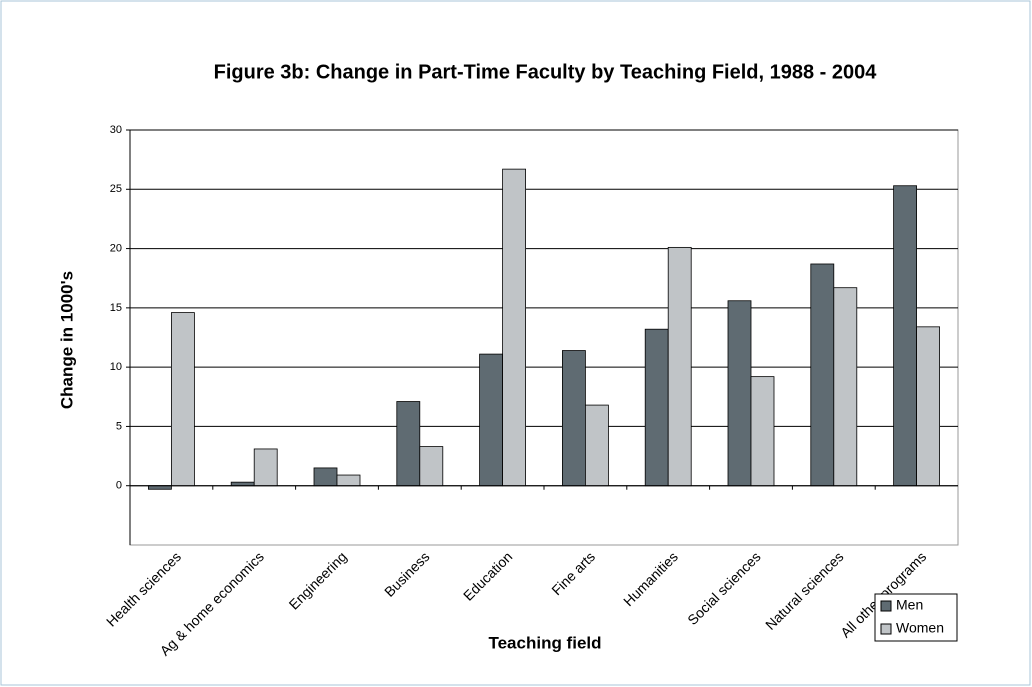  Describe the element at coordinates (116, 130) in the screenshot. I see `y-tick-label: 30` at that location.